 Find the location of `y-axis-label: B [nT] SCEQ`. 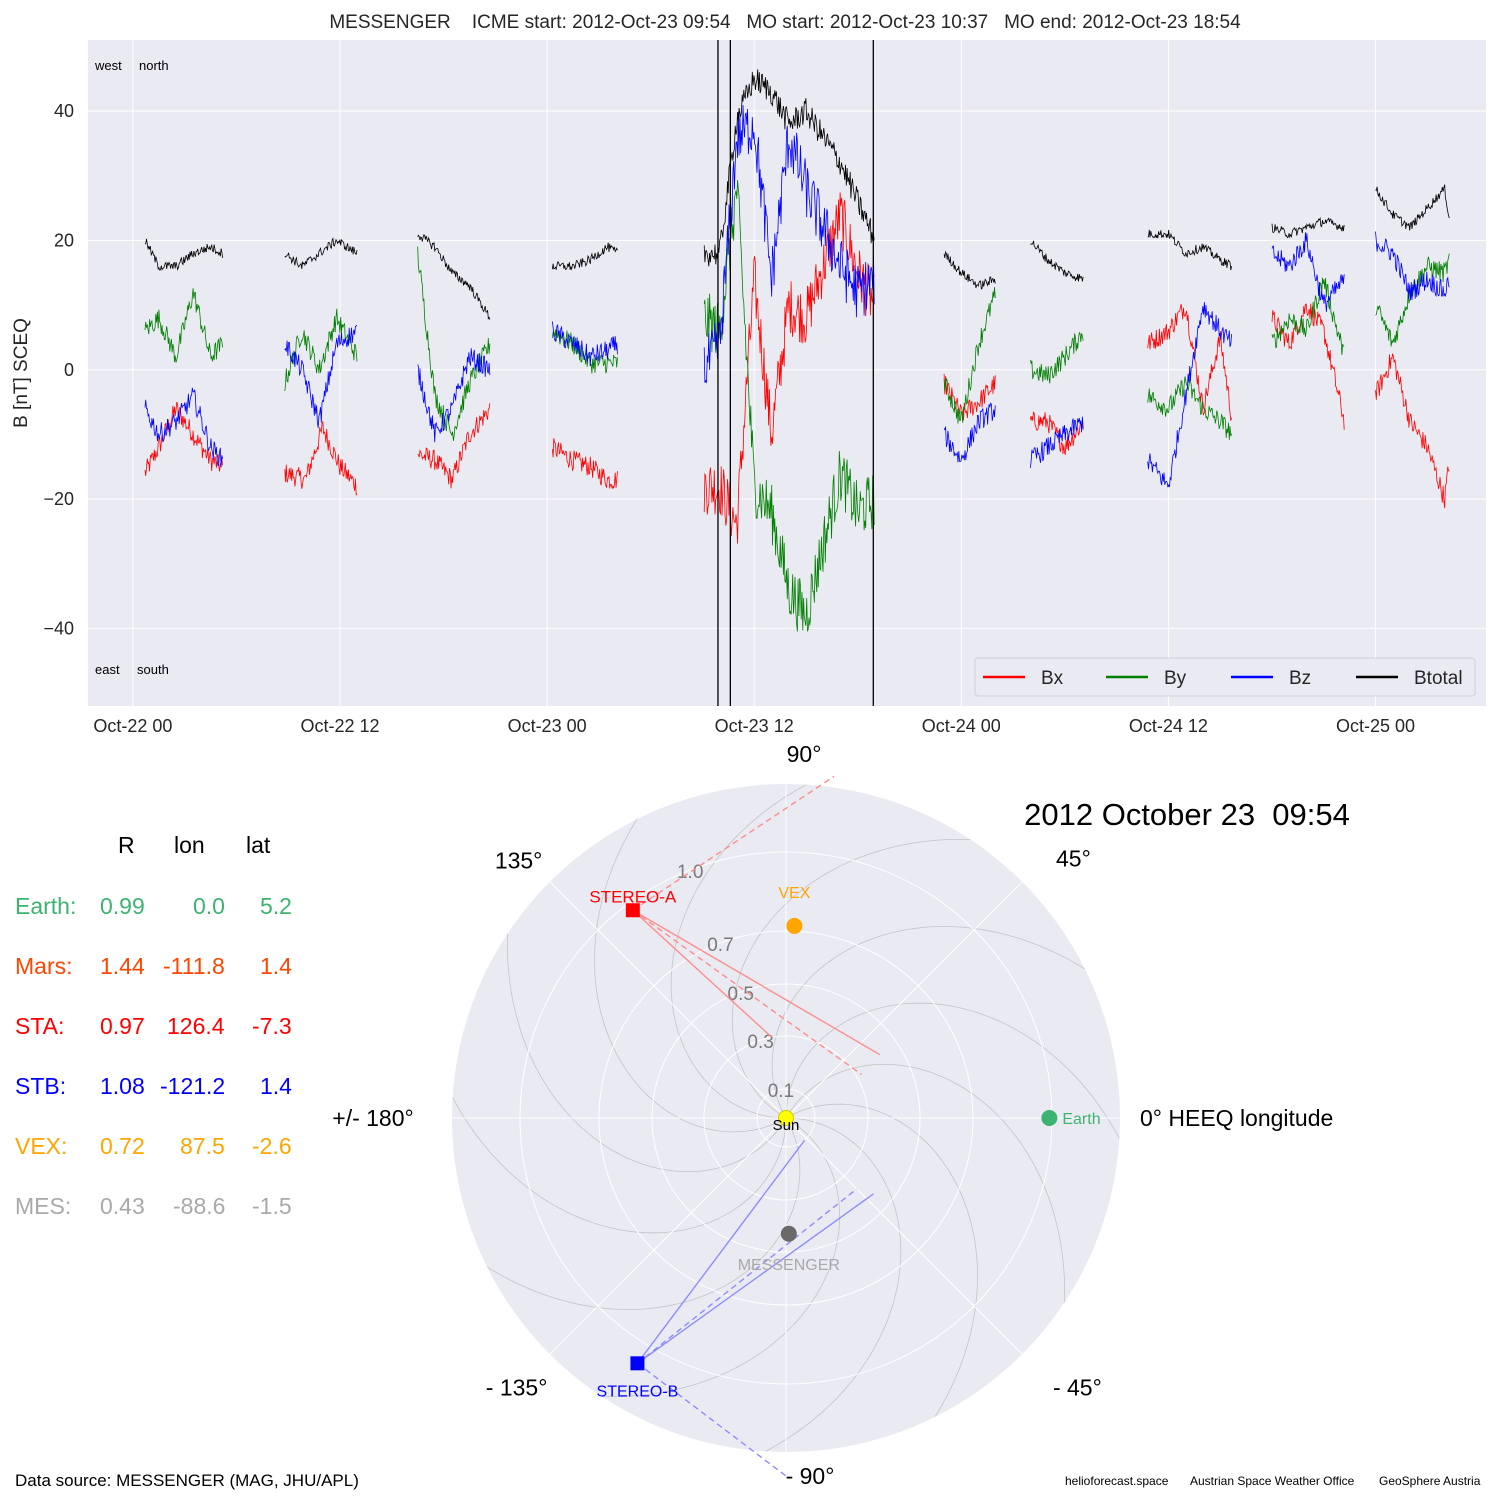

y-axis-label: B [nT] SCEQ is located at coordinates (21, 373).